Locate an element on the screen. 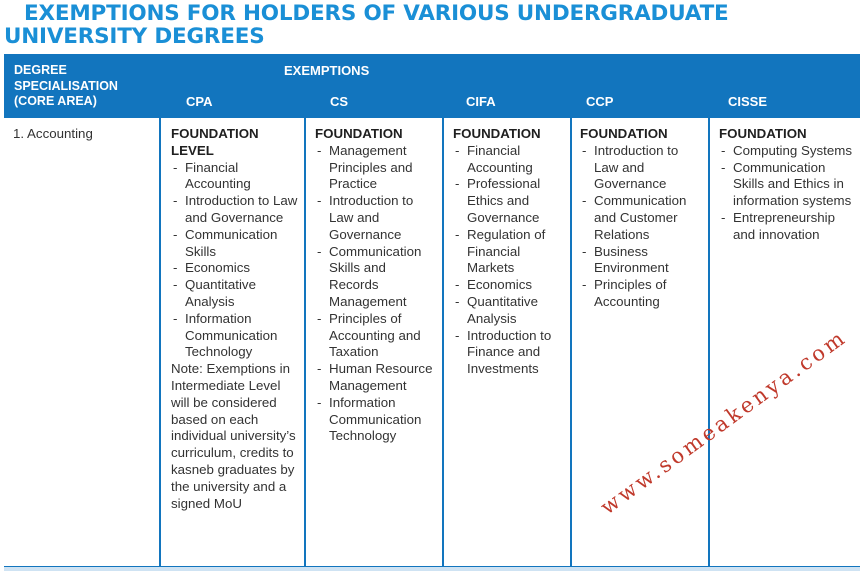 This screenshot has height=571, width=862. header-degree-specialisation: DEGREE SPECIALISATION (CORE AREA) is located at coordinates (66, 86).